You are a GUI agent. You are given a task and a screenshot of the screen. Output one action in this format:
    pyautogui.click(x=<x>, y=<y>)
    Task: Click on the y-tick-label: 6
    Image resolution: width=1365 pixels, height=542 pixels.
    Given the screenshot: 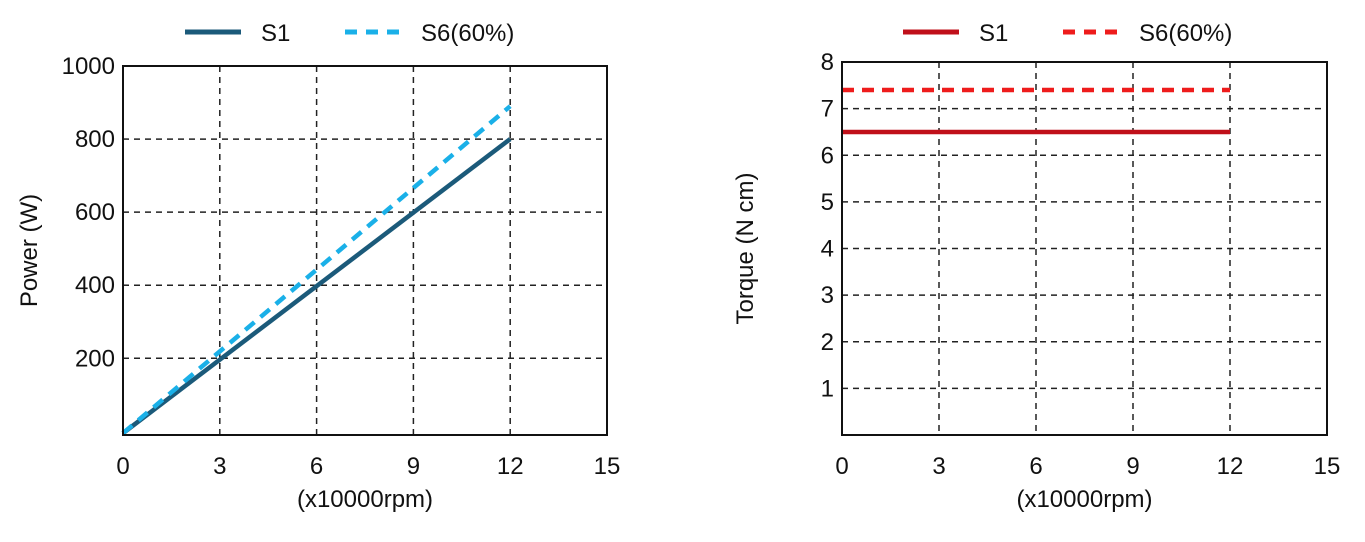 What is the action you would take?
    pyautogui.click(x=827, y=155)
    